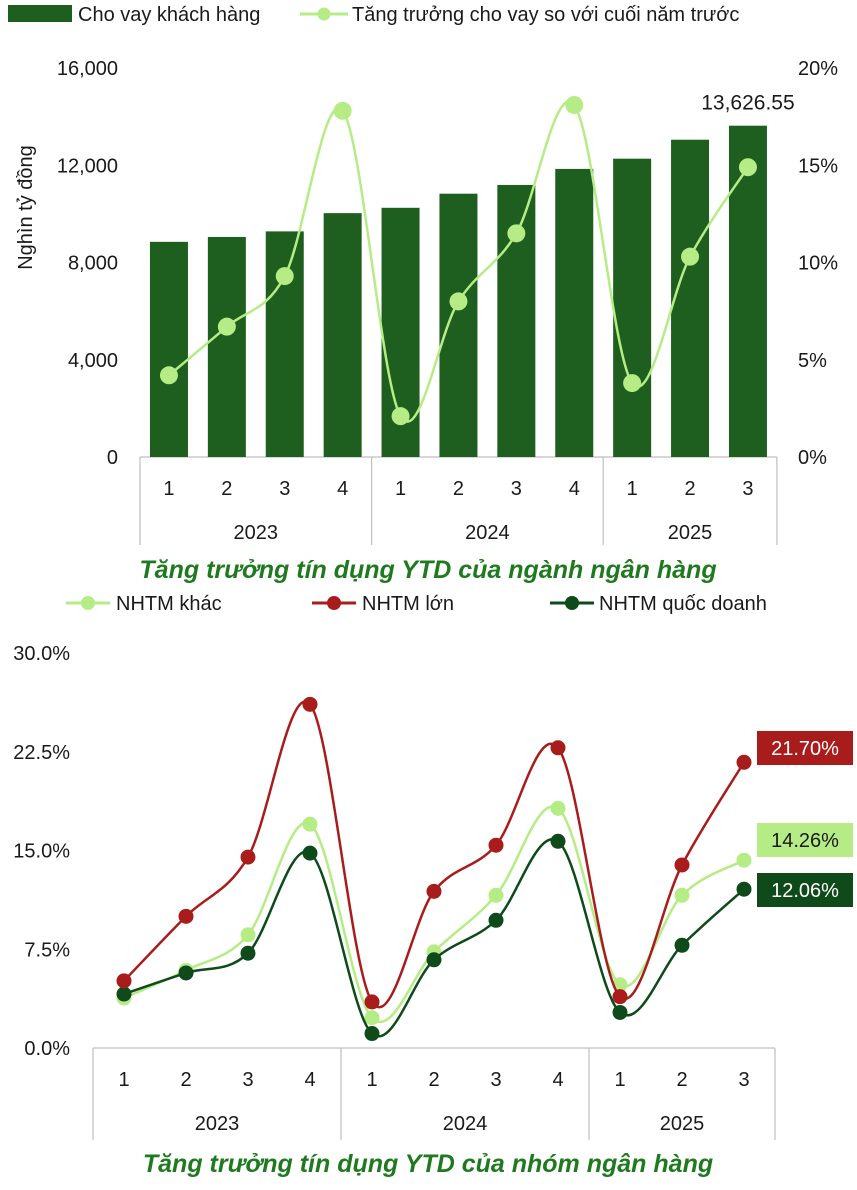  What do you see at coordinates (47, 1049) in the screenshot?
I see `y-tick: 0.0%` at bounding box center [47, 1049].